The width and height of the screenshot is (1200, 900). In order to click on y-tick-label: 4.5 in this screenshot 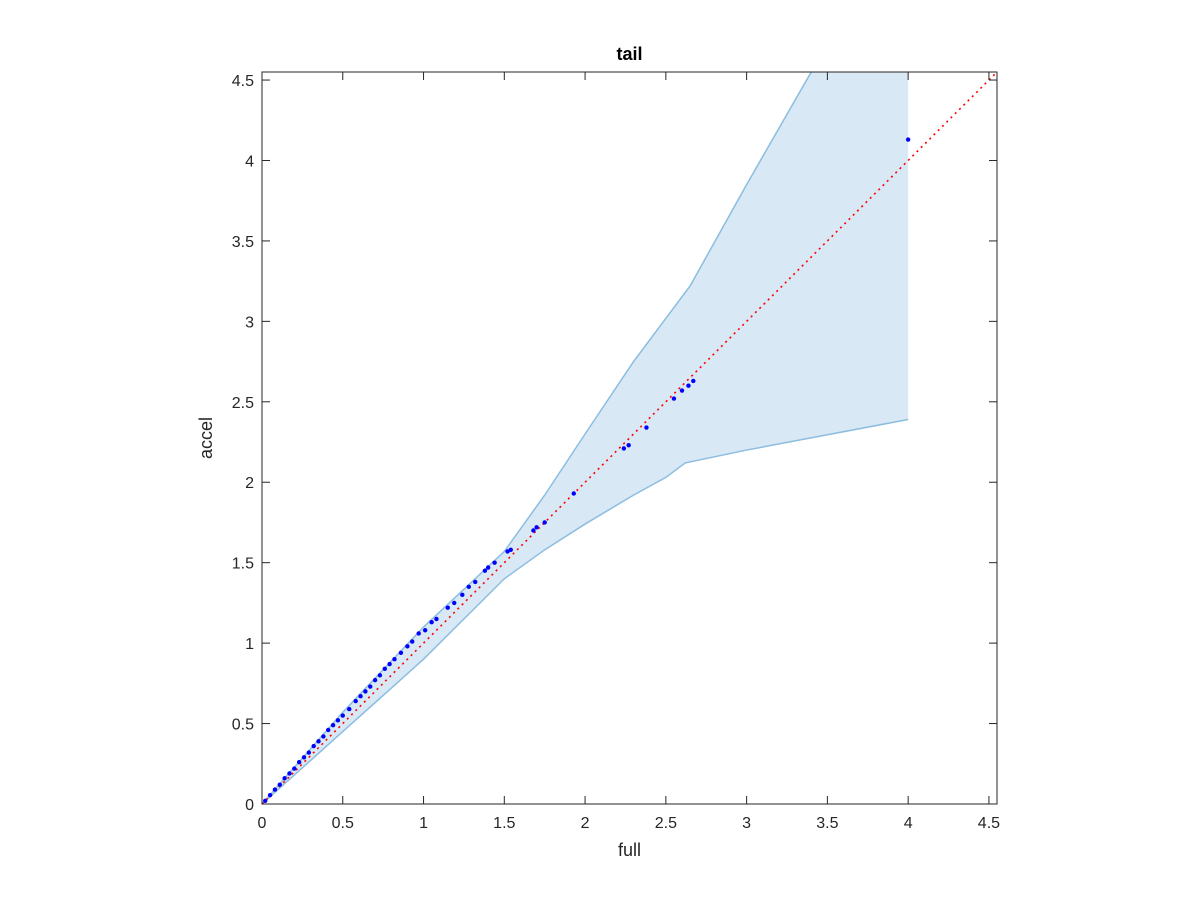, I will do `click(243, 81)`.